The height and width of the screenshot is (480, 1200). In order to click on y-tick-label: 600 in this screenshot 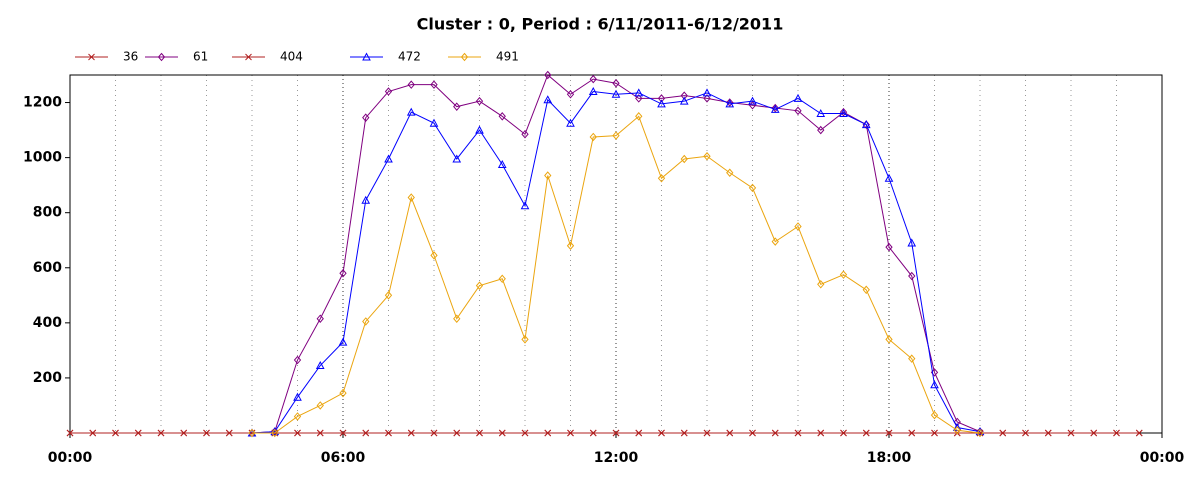, I will do `click(47, 268)`.